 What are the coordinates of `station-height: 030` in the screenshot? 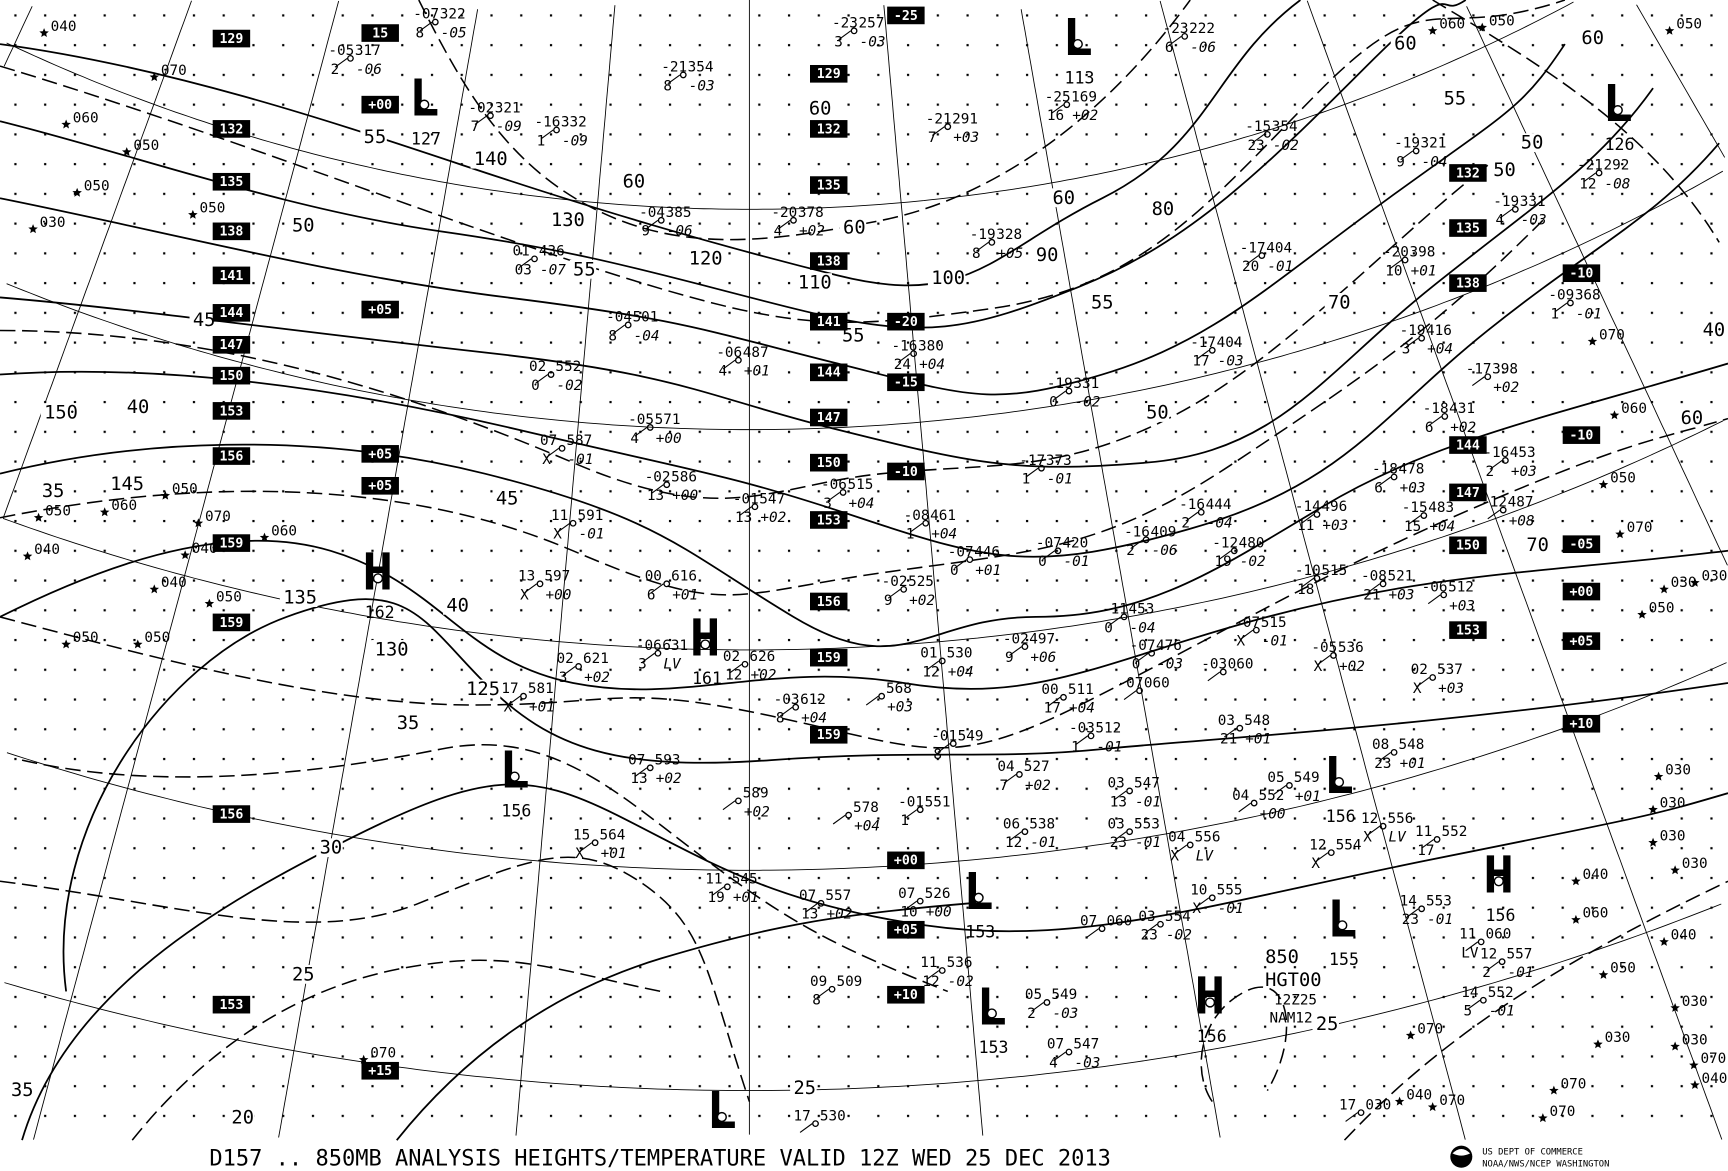 It's located at (1684, 583).